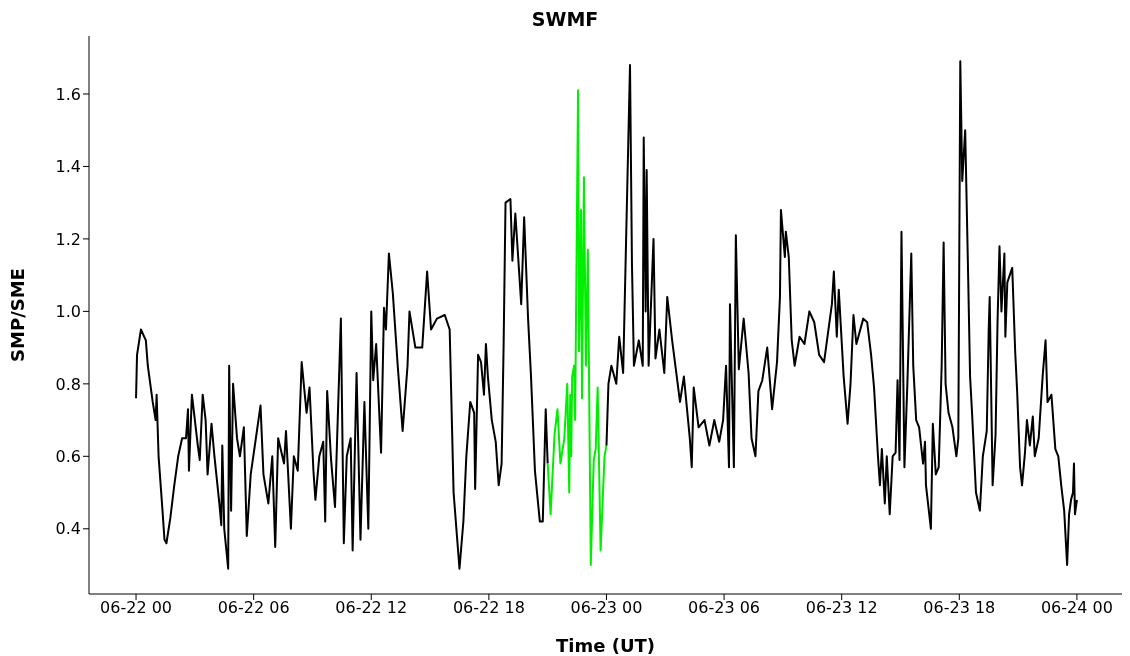  I want to click on chart-title: SWMF, so click(565, 20).